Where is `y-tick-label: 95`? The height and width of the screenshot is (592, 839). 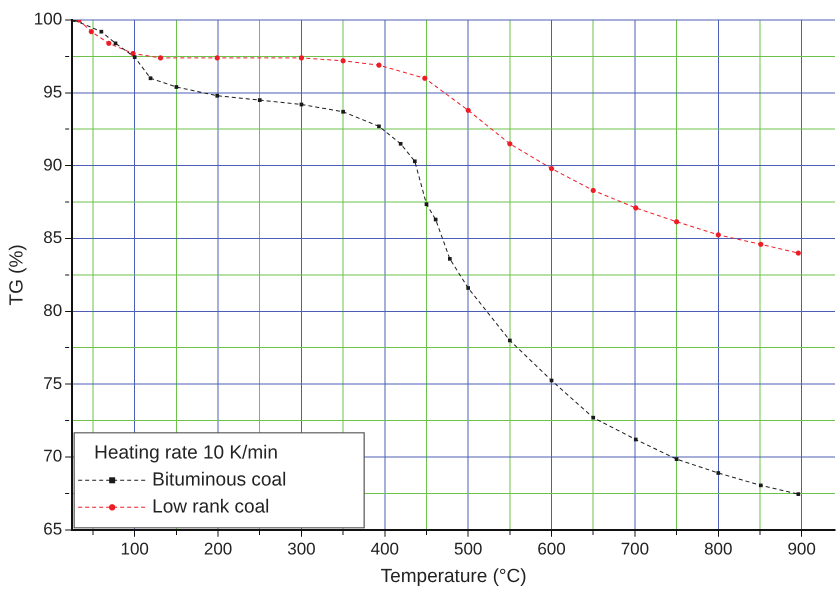
y-tick-label: 95 is located at coordinates (52, 92).